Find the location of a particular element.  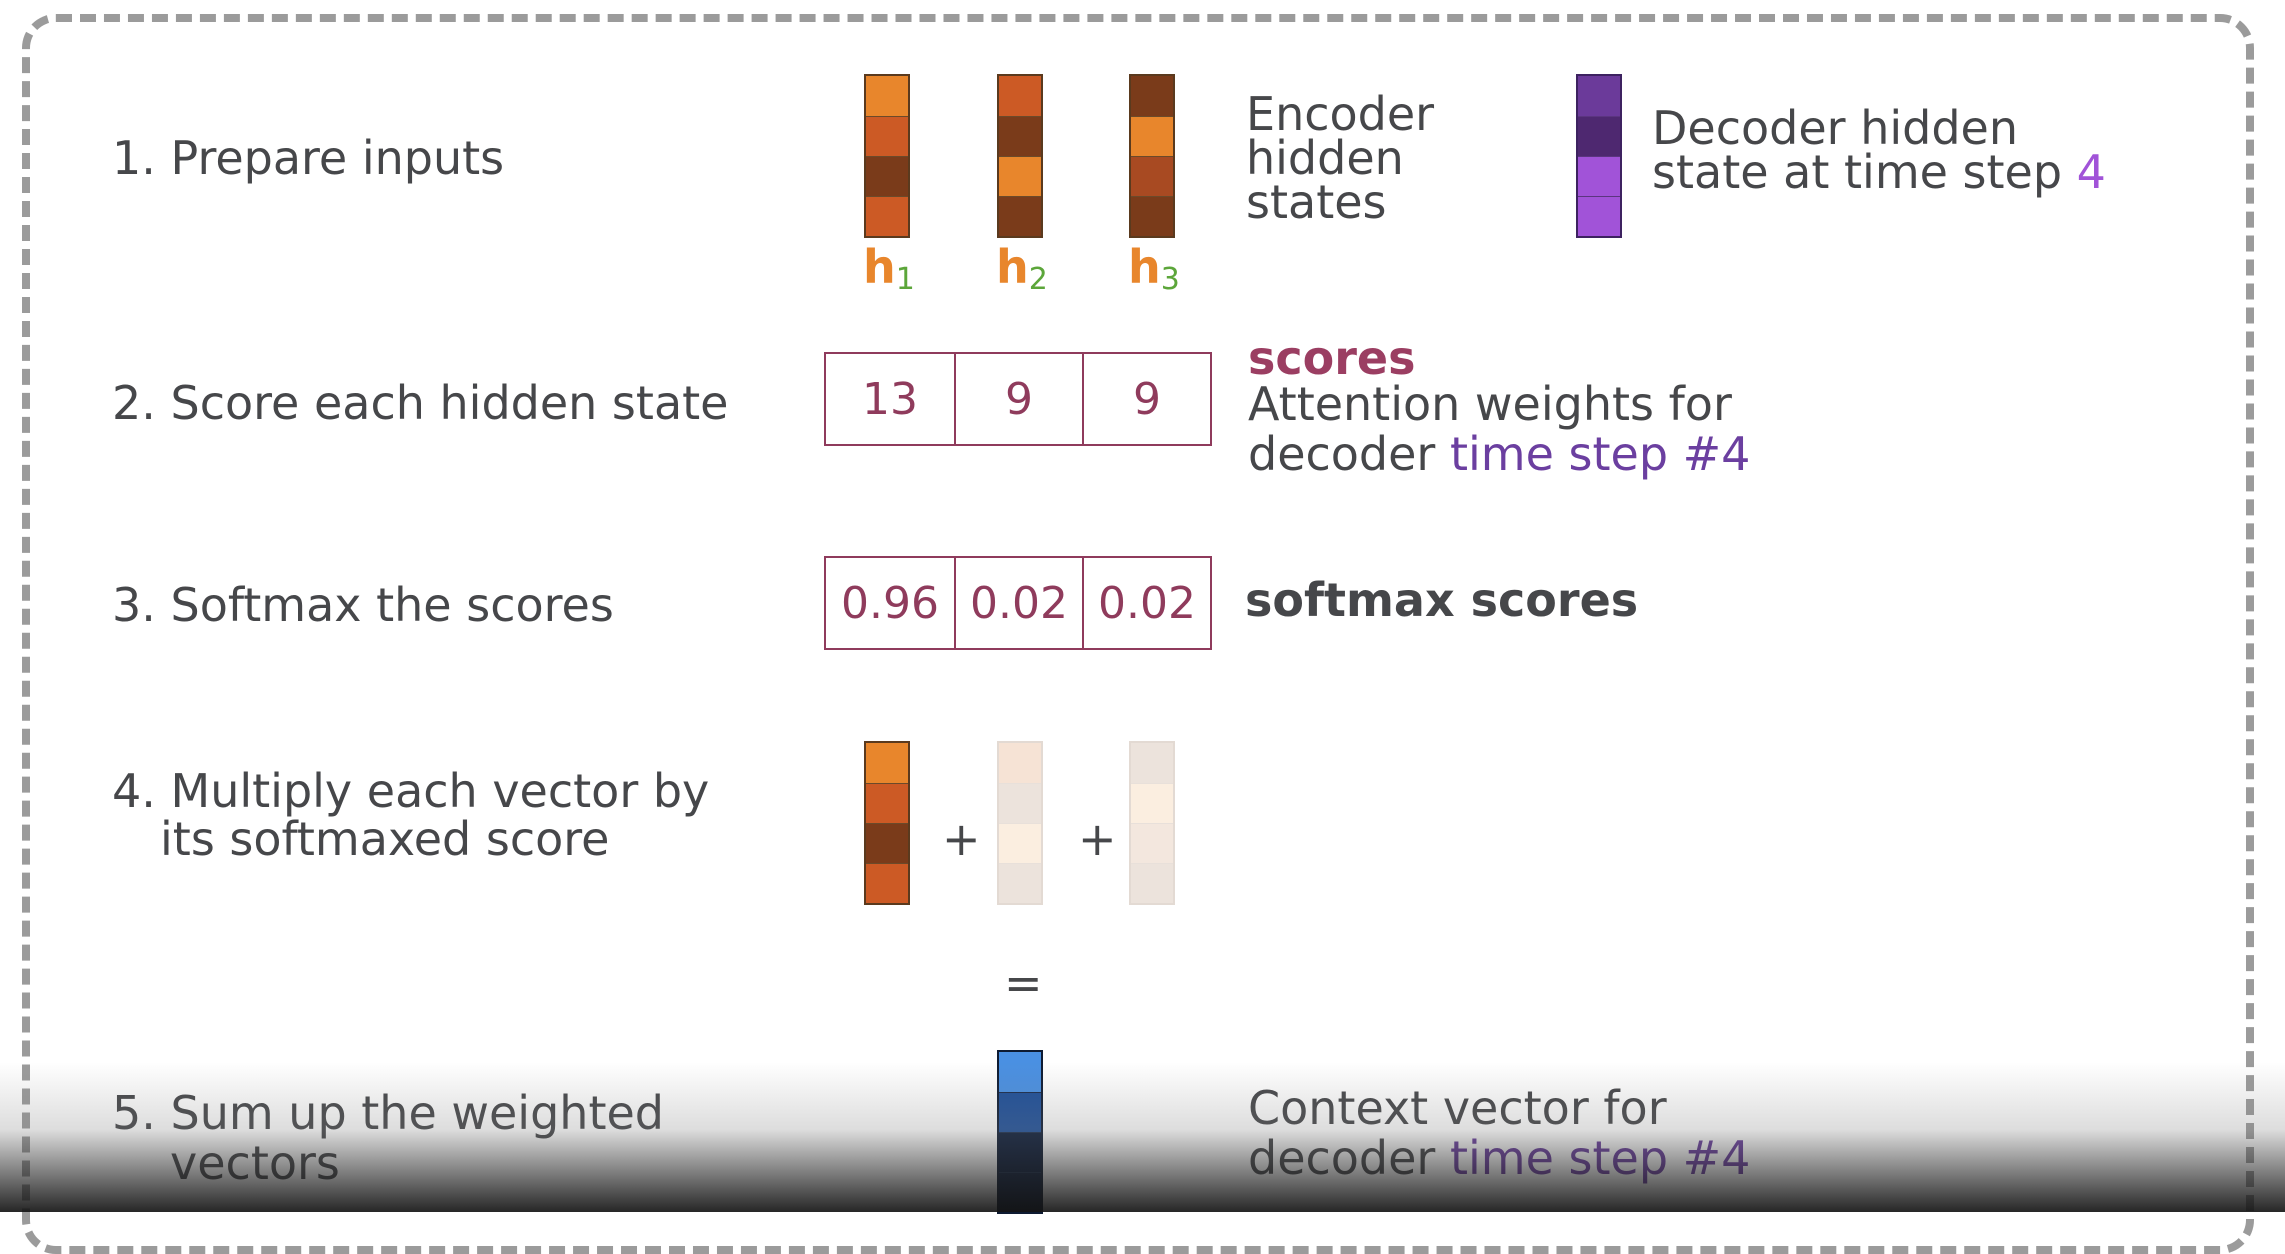

encoder-vector-h2 is located at coordinates (1020, 156).